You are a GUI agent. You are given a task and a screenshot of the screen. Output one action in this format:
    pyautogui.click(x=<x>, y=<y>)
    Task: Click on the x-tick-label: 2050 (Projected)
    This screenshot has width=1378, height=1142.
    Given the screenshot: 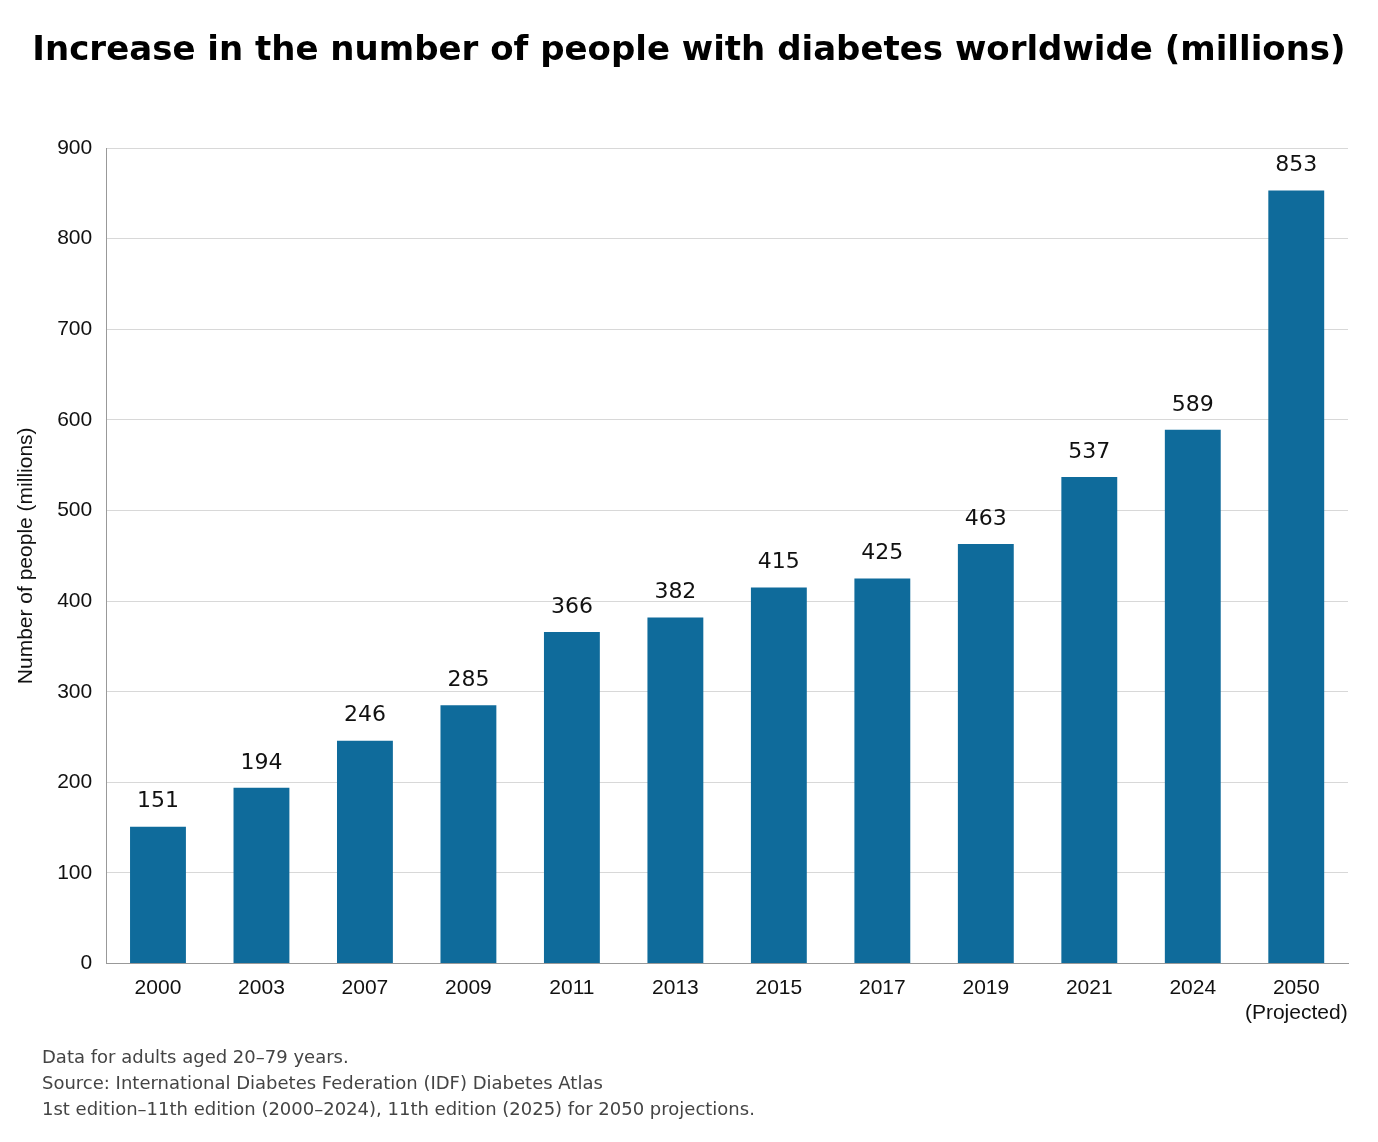 What is the action you would take?
    pyautogui.click(x=1296, y=999)
    